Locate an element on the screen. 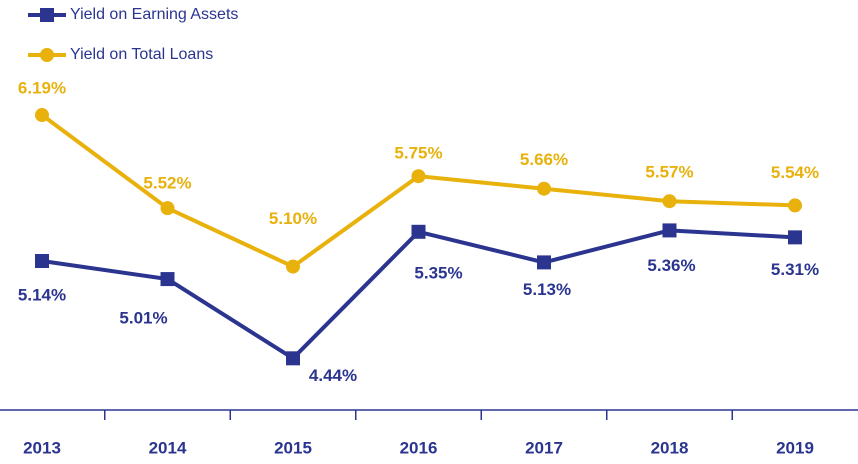 The height and width of the screenshot is (464, 858). data-label: 5.31% is located at coordinates (795, 269).